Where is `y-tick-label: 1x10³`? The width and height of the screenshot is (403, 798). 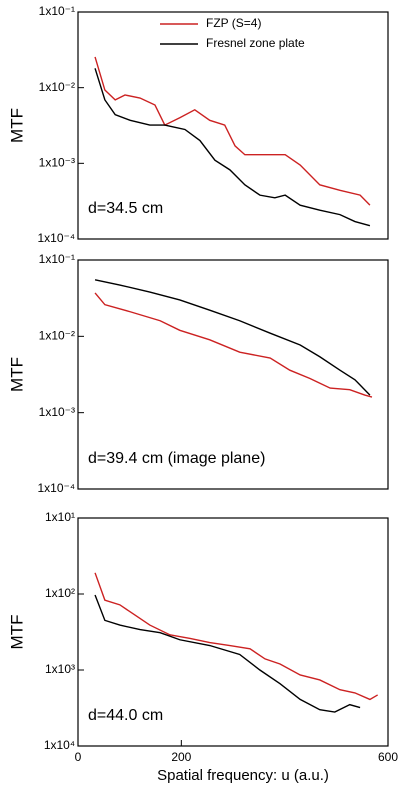 y-tick-label: 1x10³ is located at coordinates (60, 669).